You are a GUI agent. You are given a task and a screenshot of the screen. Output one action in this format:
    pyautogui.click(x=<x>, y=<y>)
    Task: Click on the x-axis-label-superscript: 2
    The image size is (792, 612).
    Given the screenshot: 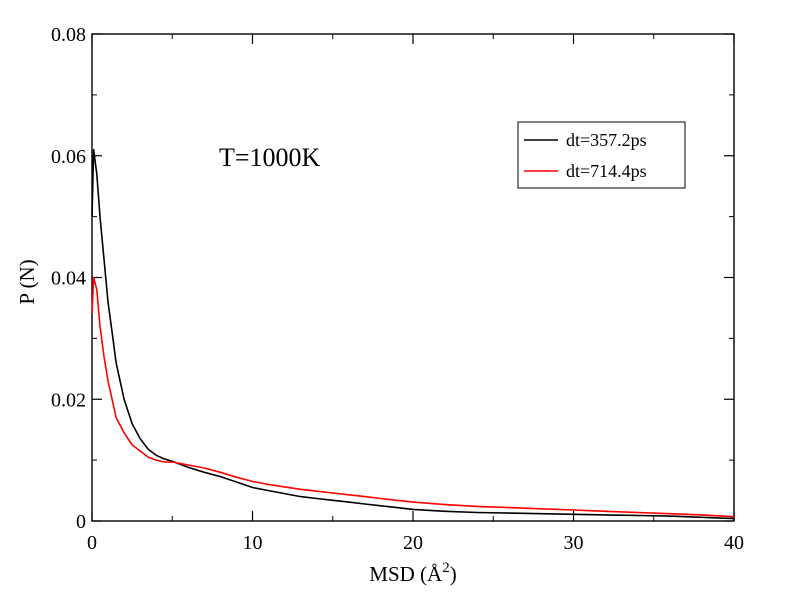 What is the action you would take?
    pyautogui.click(x=446, y=568)
    